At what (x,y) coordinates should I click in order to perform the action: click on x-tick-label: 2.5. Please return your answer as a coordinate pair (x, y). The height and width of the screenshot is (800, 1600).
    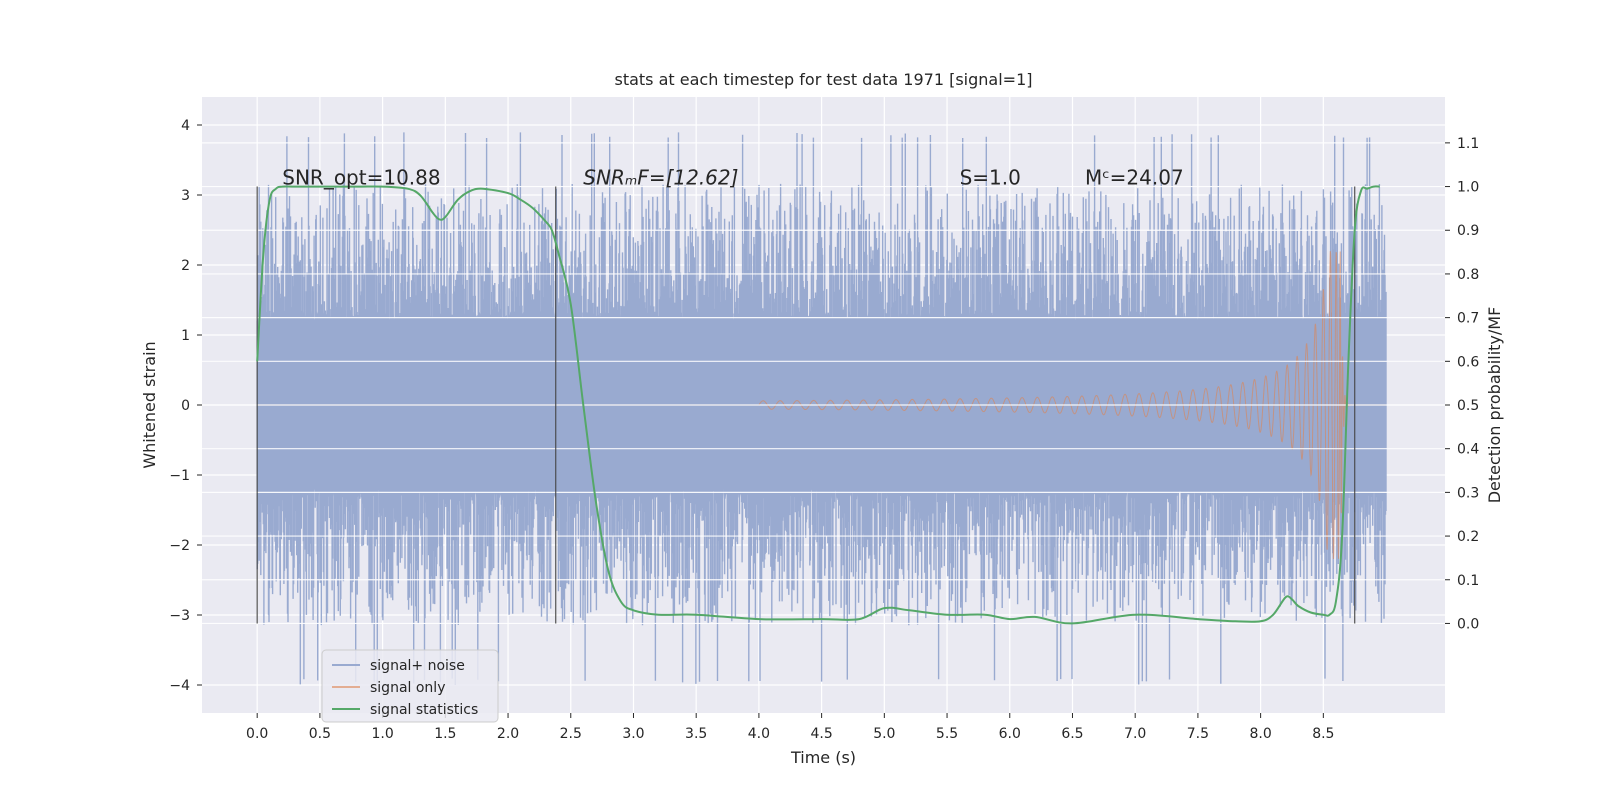
    Looking at the image, I should click on (571, 734).